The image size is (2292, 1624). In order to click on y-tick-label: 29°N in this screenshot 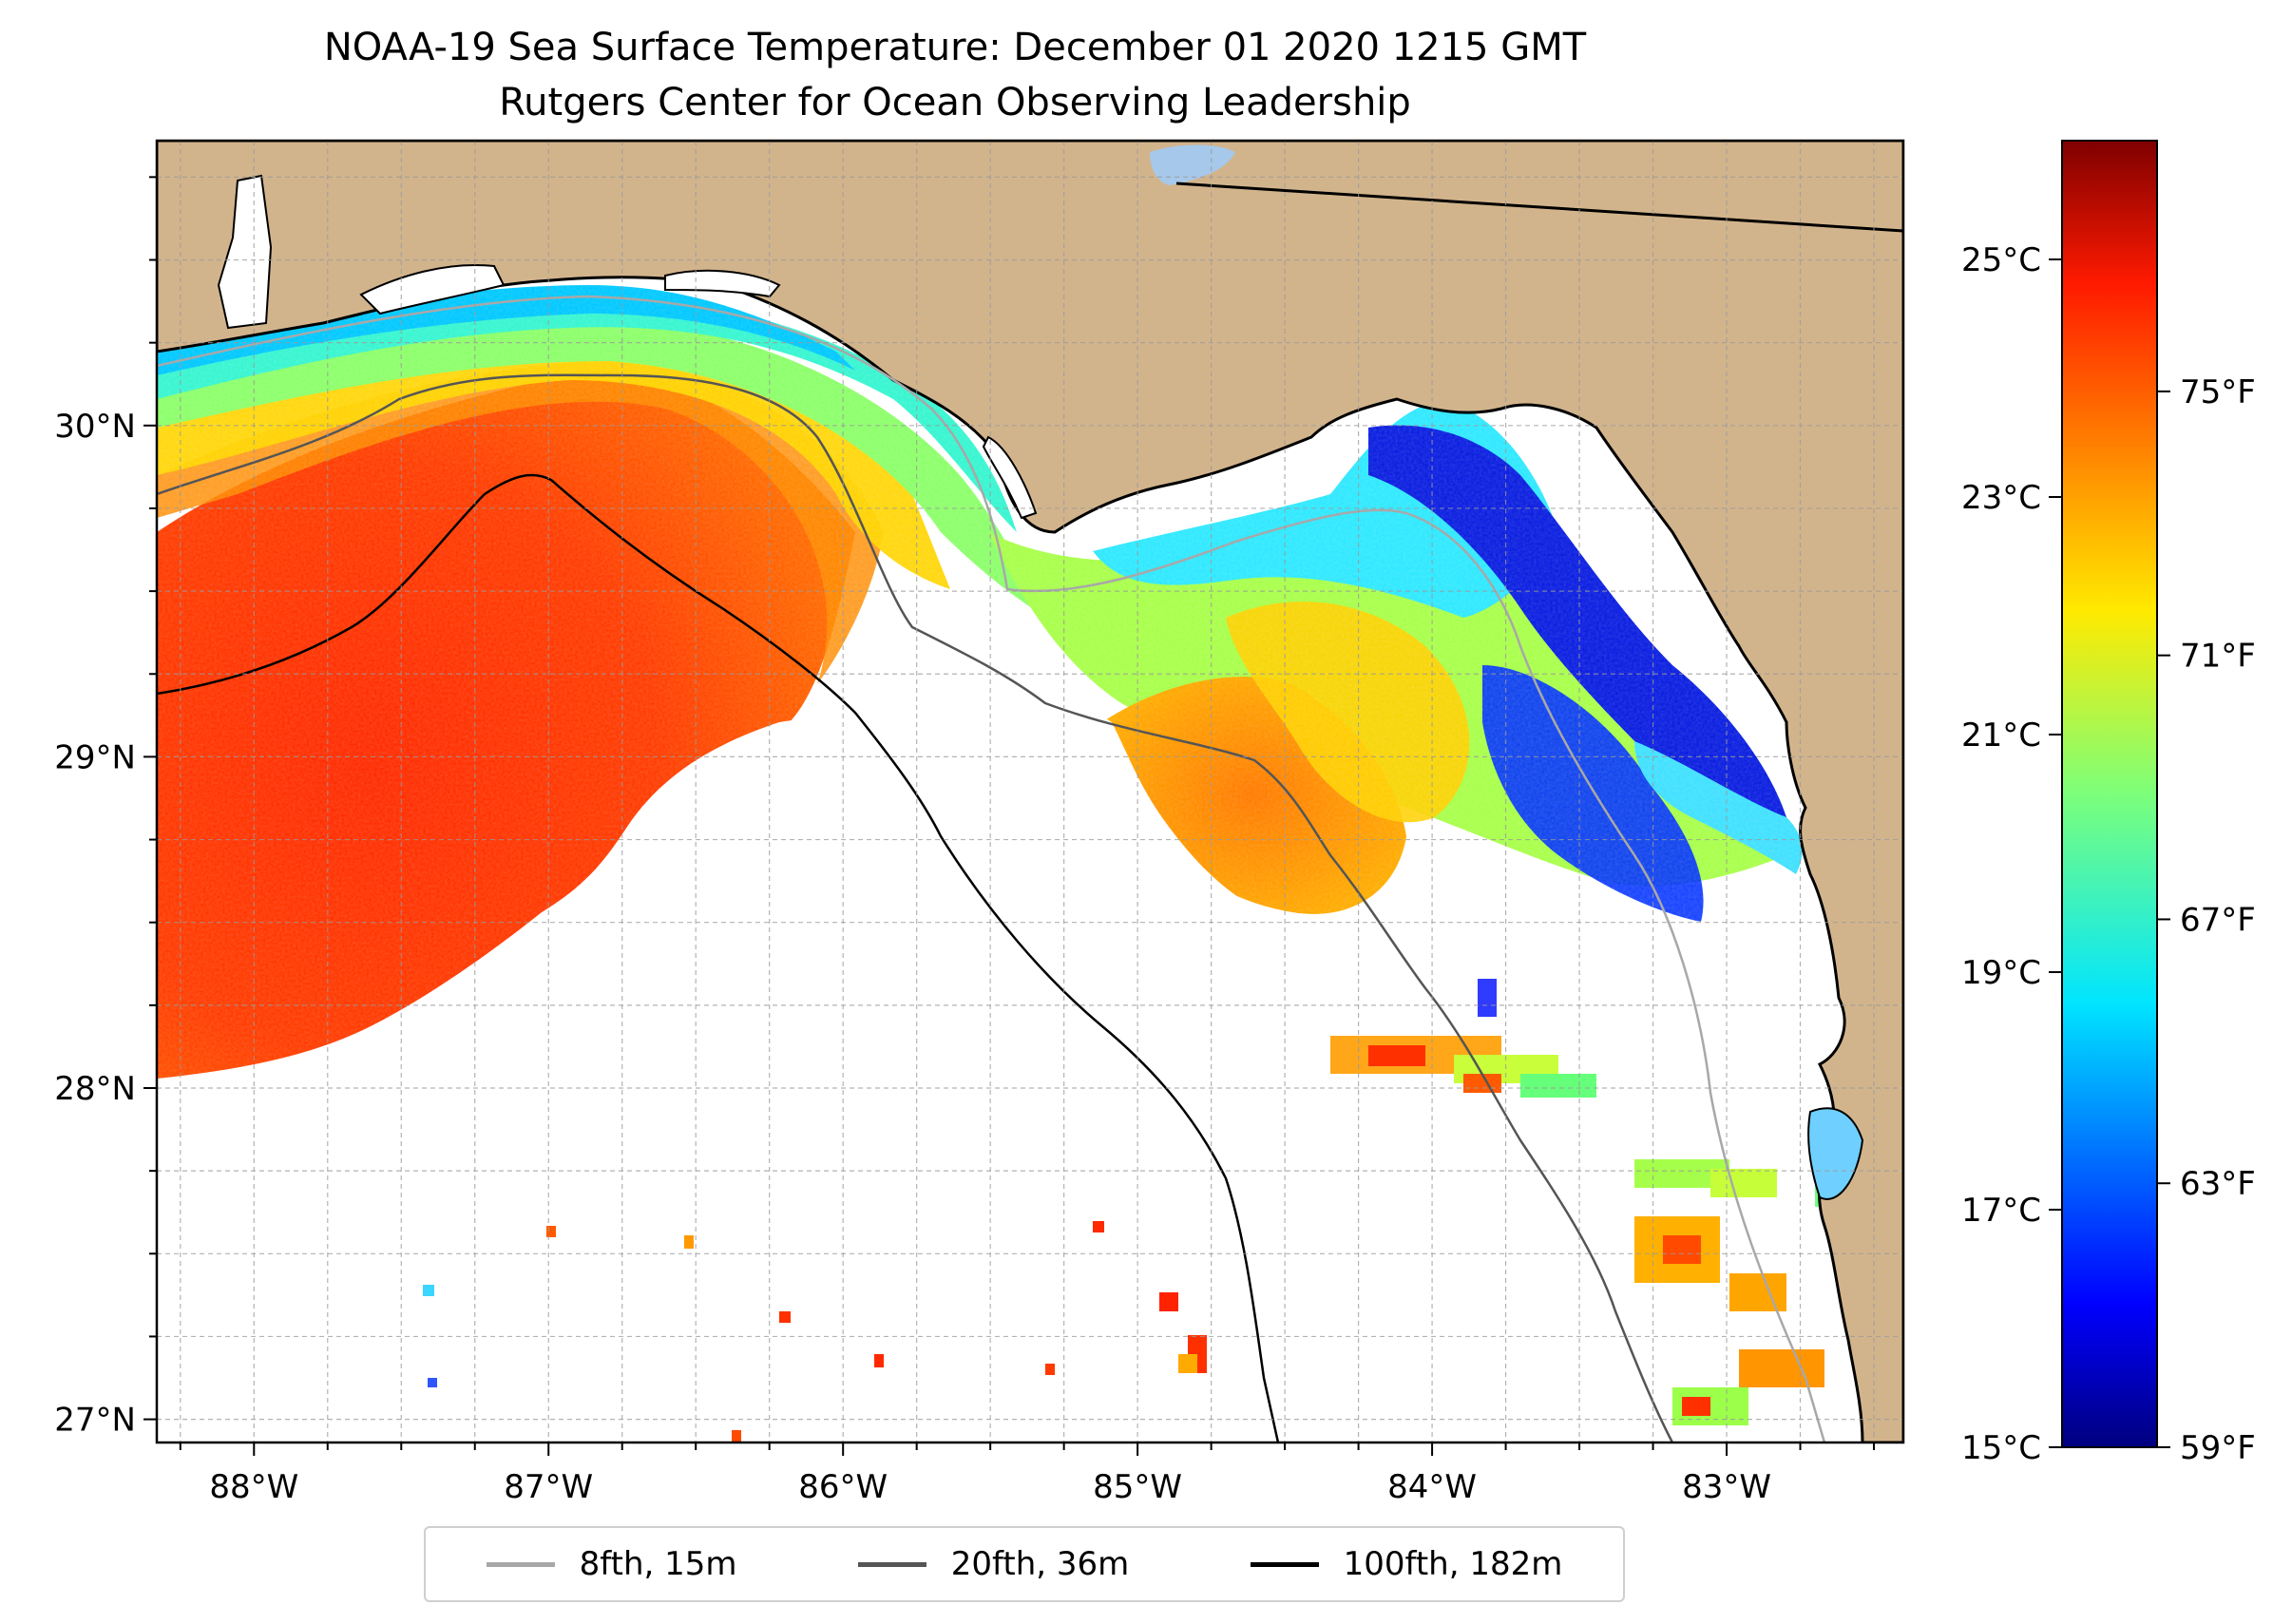, I will do `click(95, 757)`.